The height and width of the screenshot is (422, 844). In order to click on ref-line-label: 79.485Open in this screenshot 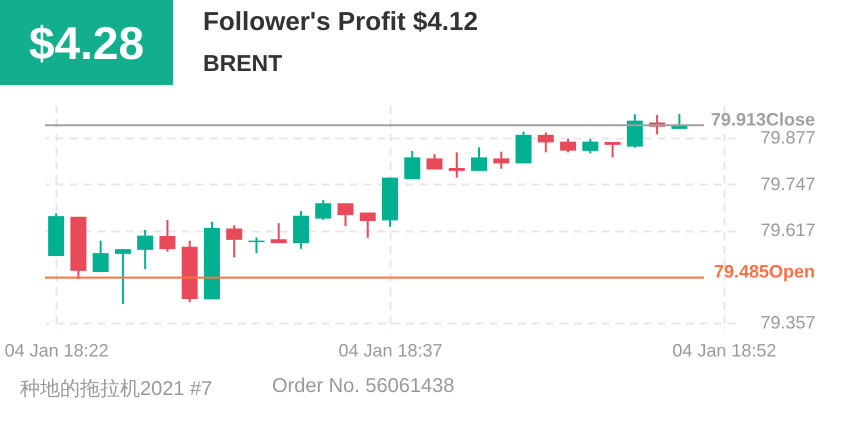, I will do `click(764, 272)`.